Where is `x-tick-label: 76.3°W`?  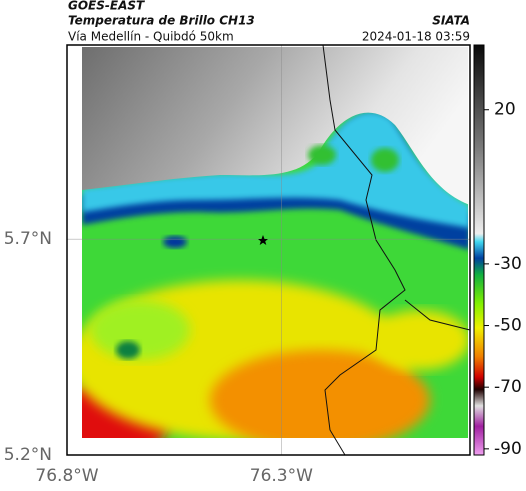 x-tick-label: 76.3°W is located at coordinates (281, 476).